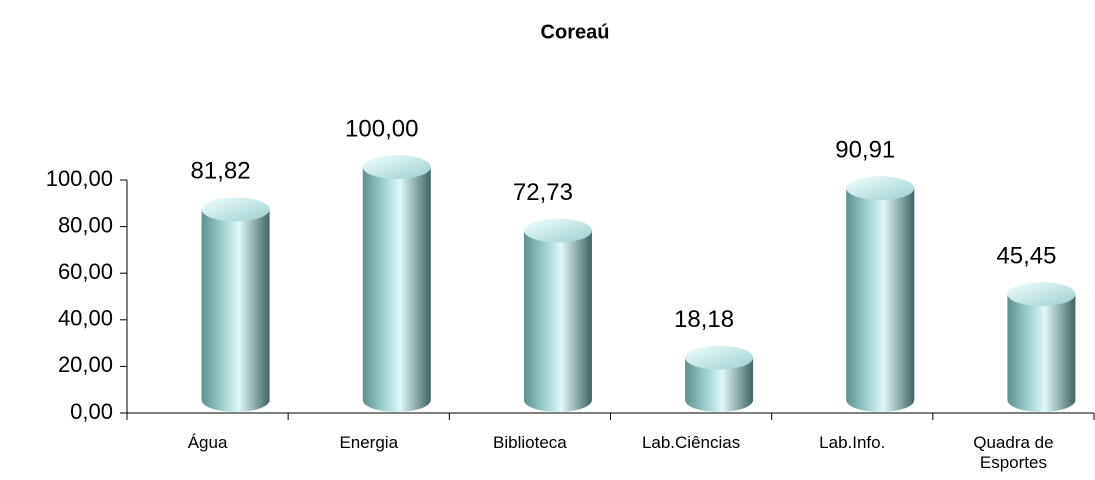 Image resolution: width=1095 pixels, height=480 pixels. Describe the element at coordinates (207, 442) in the screenshot. I see `x-tick-label: Água` at that location.